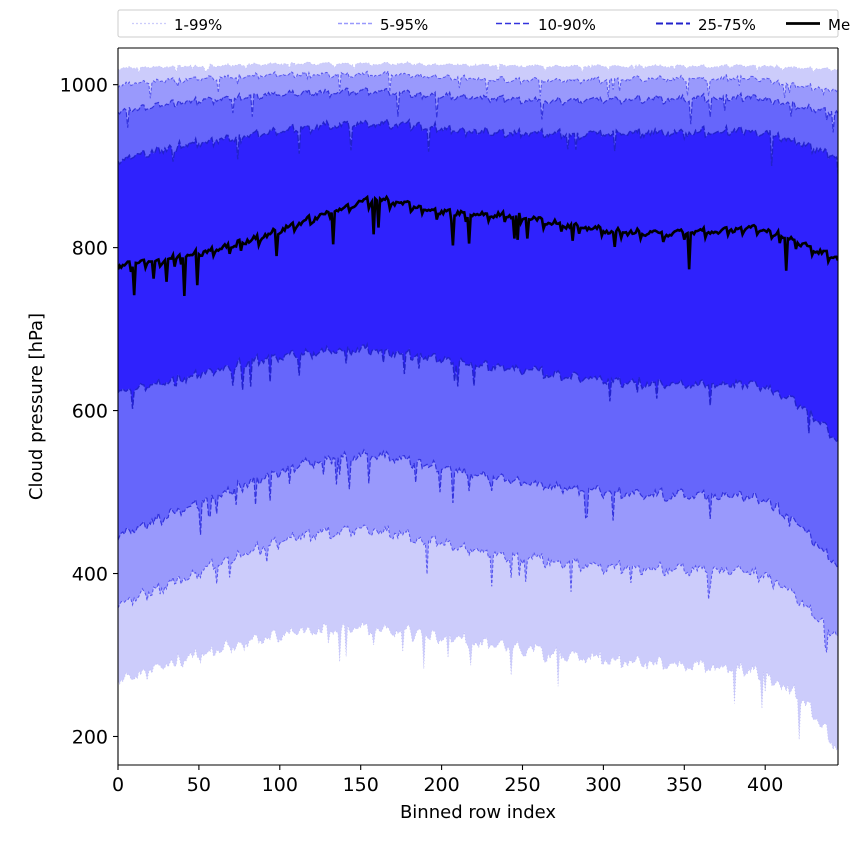 The width and height of the screenshot is (850, 850). I want to click on edge-p25, so click(478, 392).